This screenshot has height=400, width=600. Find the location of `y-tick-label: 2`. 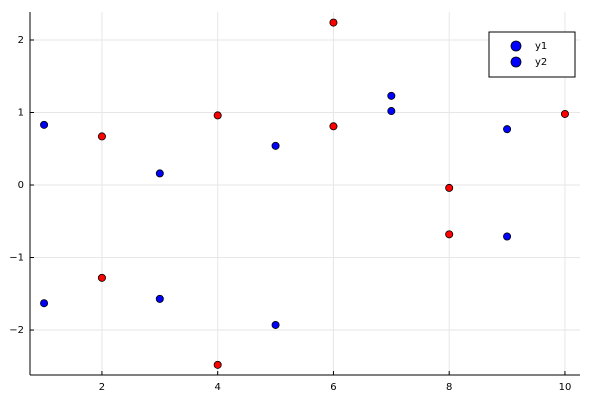

y-tick-label: 2 is located at coordinates (21, 40).